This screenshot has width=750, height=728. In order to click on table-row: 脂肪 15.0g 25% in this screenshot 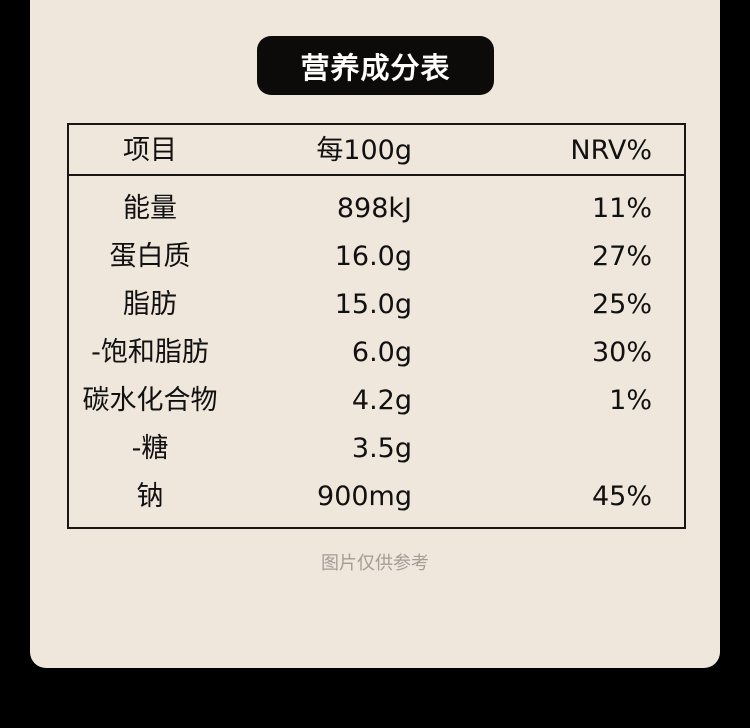, I will do `click(376, 305)`.